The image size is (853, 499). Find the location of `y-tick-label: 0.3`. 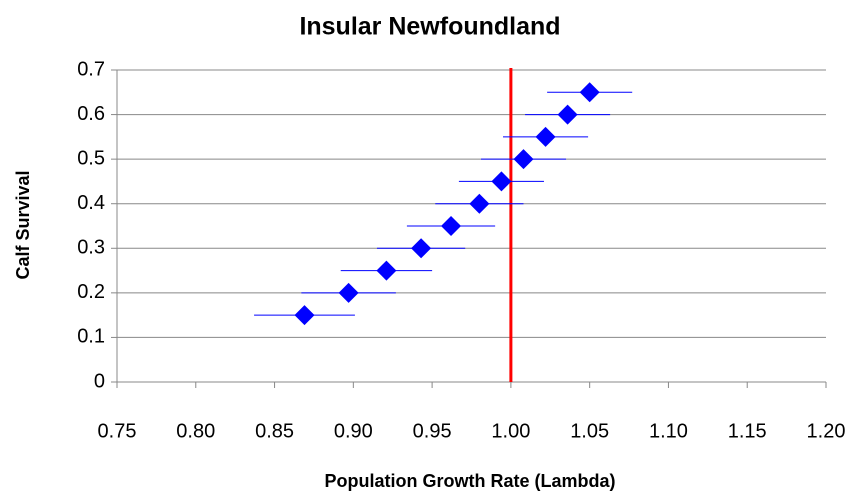

y-tick-label: 0.3 is located at coordinates (91, 248).